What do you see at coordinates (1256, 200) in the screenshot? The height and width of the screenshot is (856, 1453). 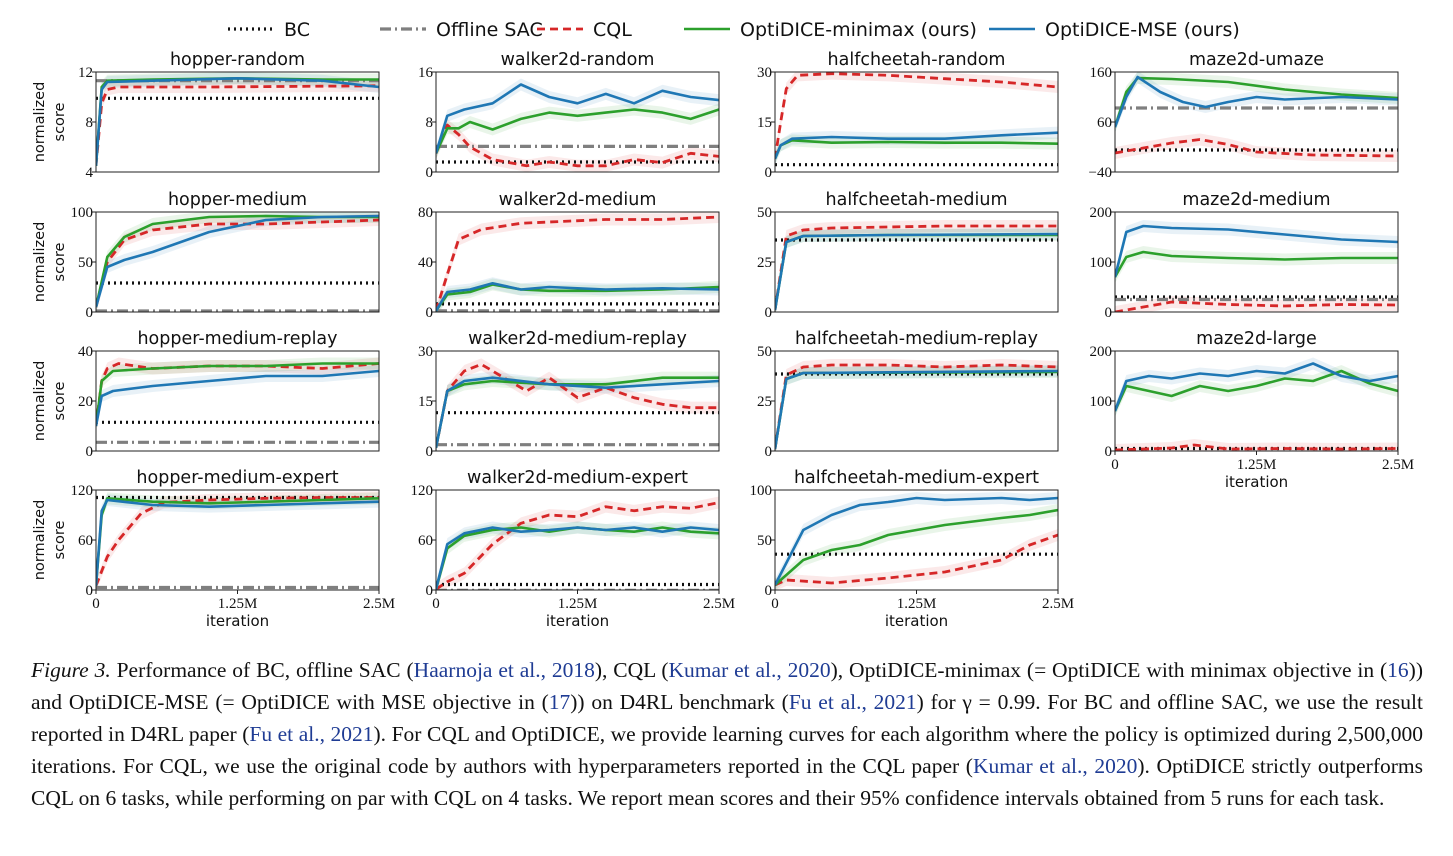 I see `panel-title-maze2d-medium: maze2d-medium` at bounding box center [1256, 200].